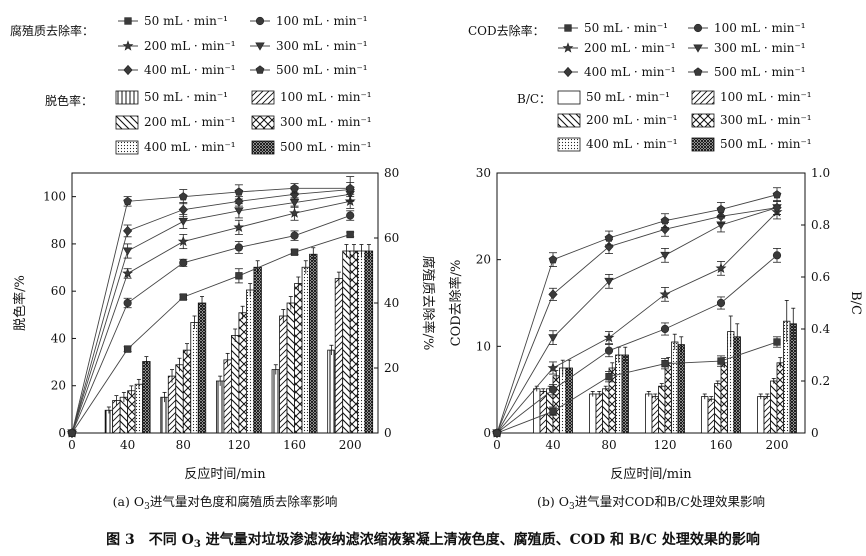 The width and height of the screenshot is (866, 556). What do you see at coordinates (760, 48) in the screenshot?
I see `legend-label: 300 mL · min⁻¹` at bounding box center [760, 48].